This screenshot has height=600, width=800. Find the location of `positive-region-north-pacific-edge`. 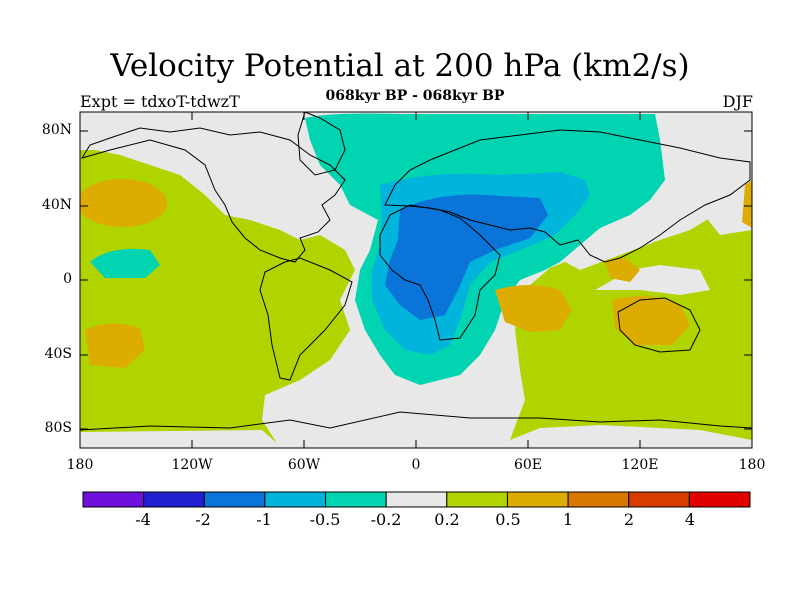

positive-region-north-pacific-edge is located at coordinates (747, 204).